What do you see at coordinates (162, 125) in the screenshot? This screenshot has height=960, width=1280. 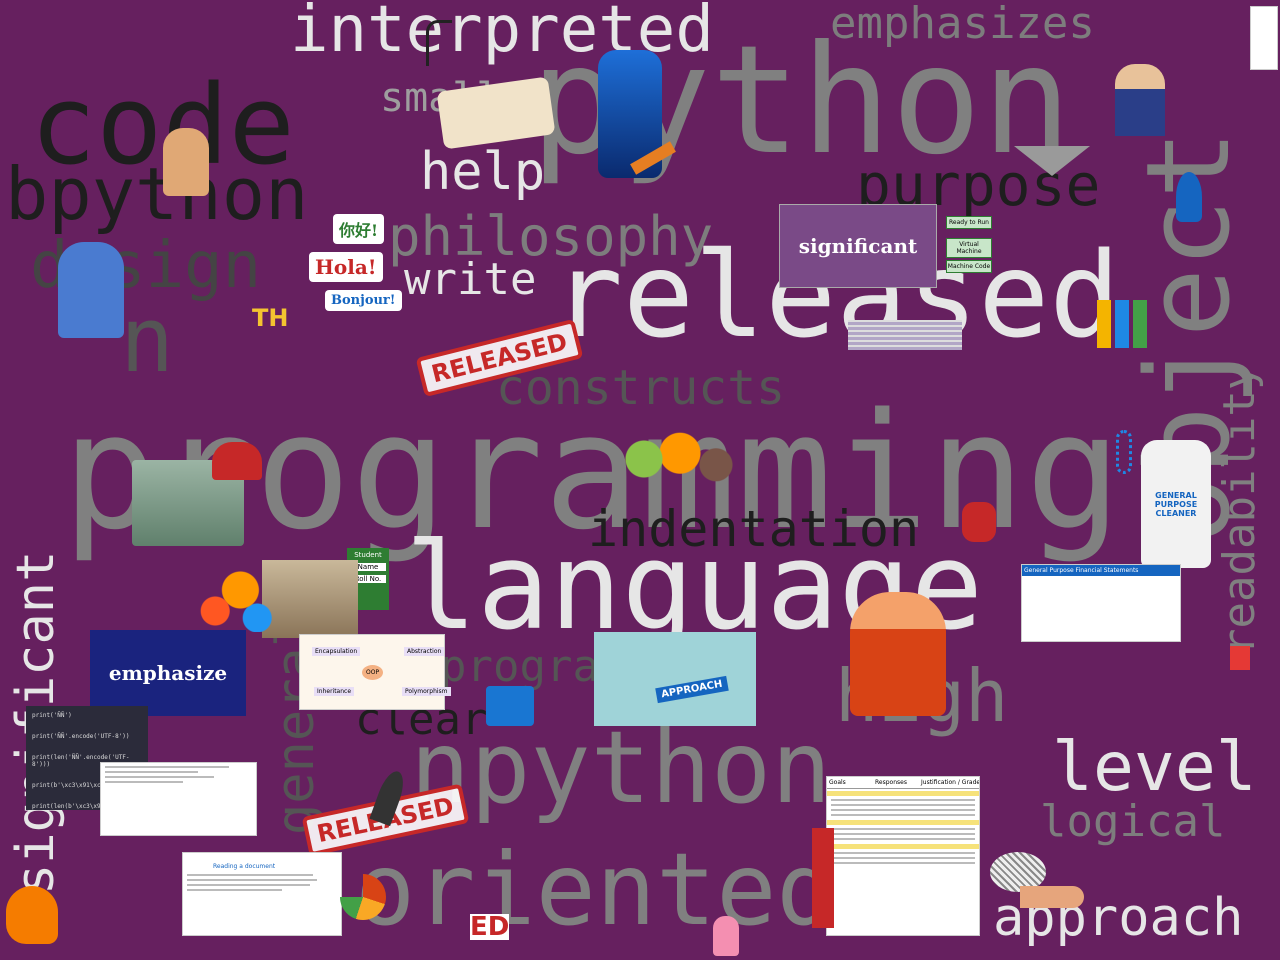 I see `word-code: code` at bounding box center [162, 125].